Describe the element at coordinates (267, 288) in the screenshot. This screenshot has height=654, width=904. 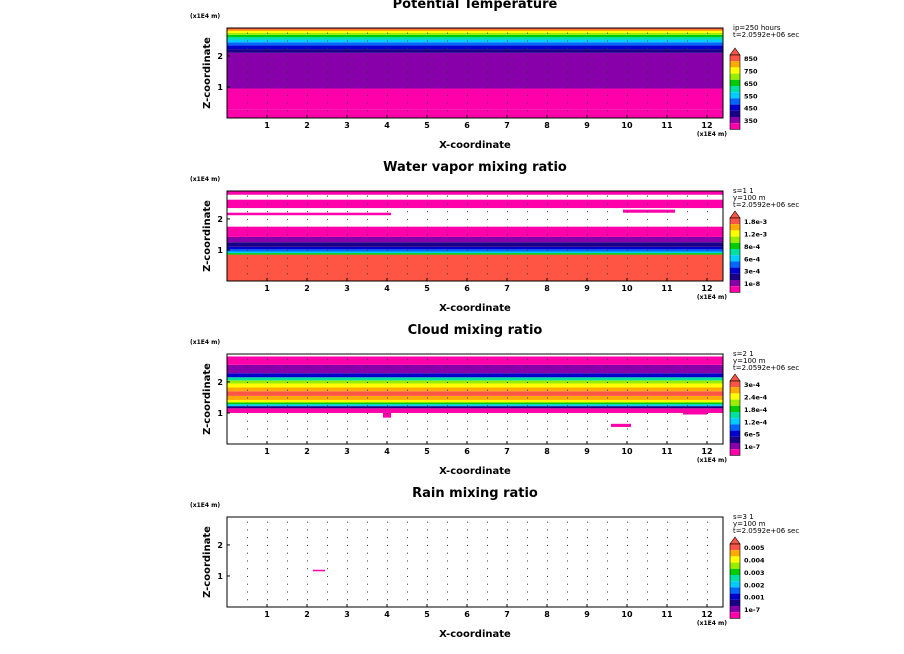
I see `x-tick-label: 1` at that location.